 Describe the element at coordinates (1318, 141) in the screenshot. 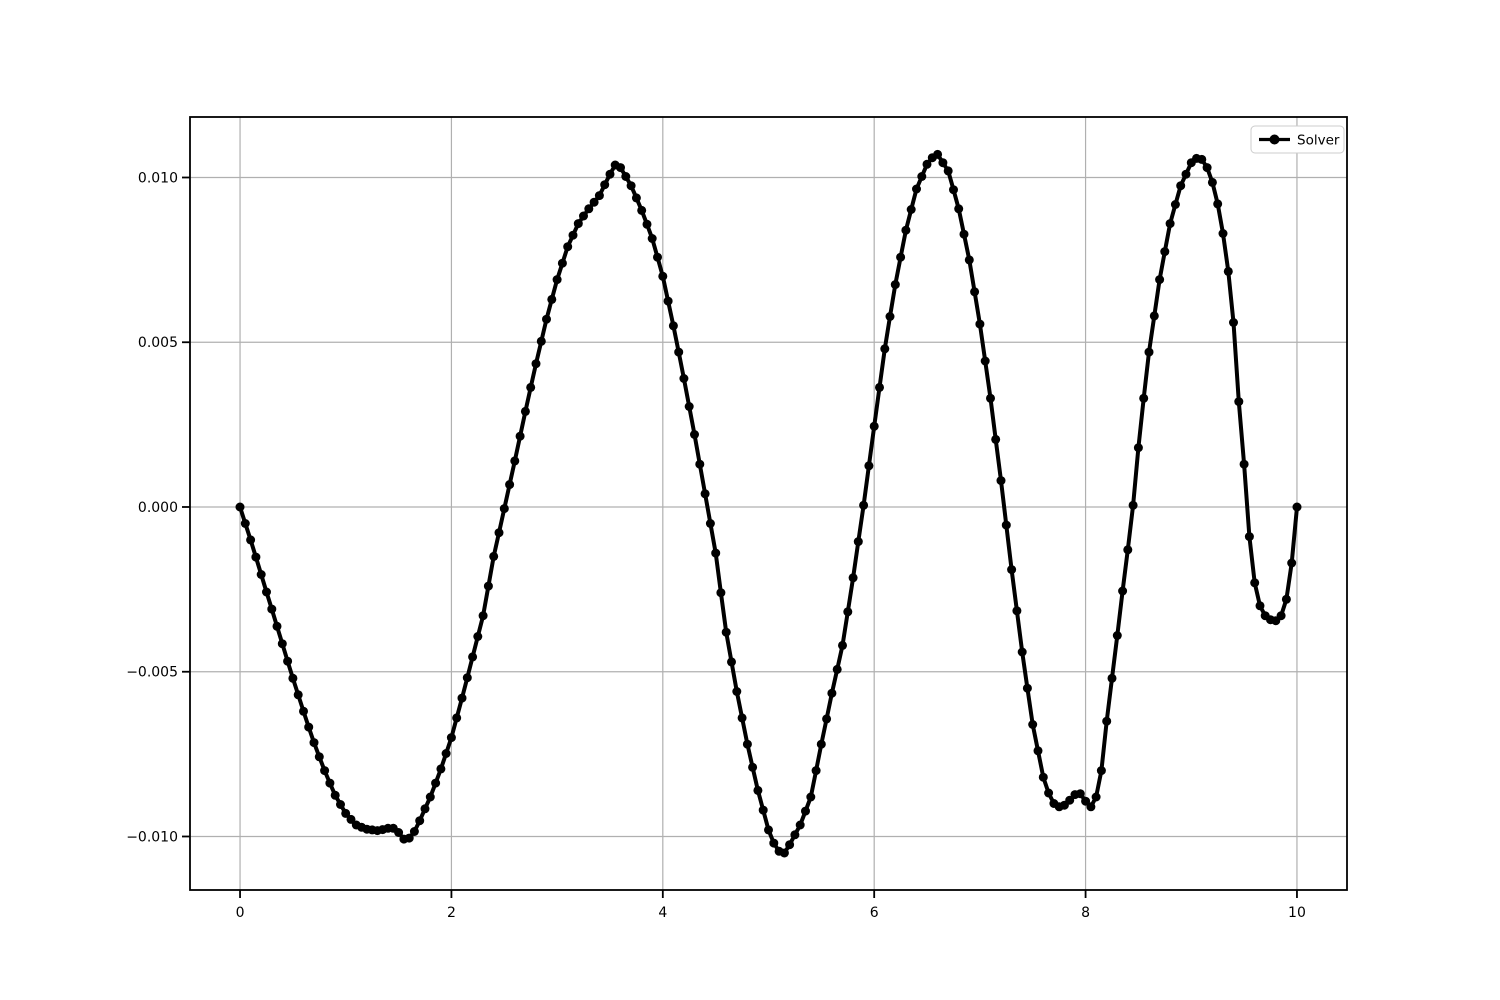

I see `legend-label: Solver` at that location.